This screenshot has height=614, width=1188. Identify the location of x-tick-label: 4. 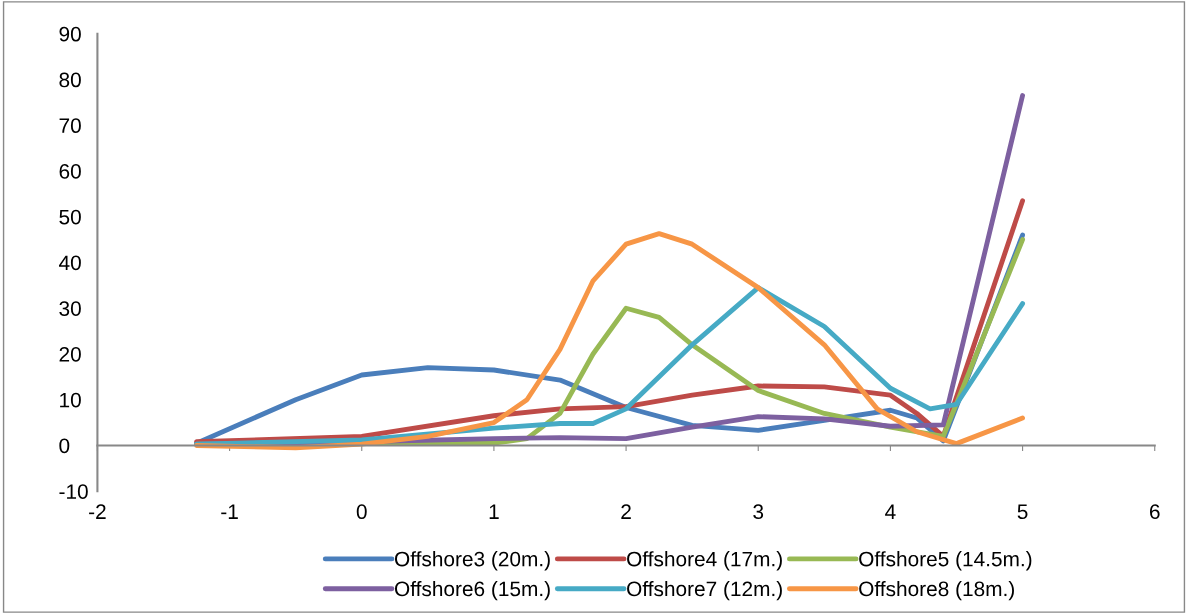
(890, 511).